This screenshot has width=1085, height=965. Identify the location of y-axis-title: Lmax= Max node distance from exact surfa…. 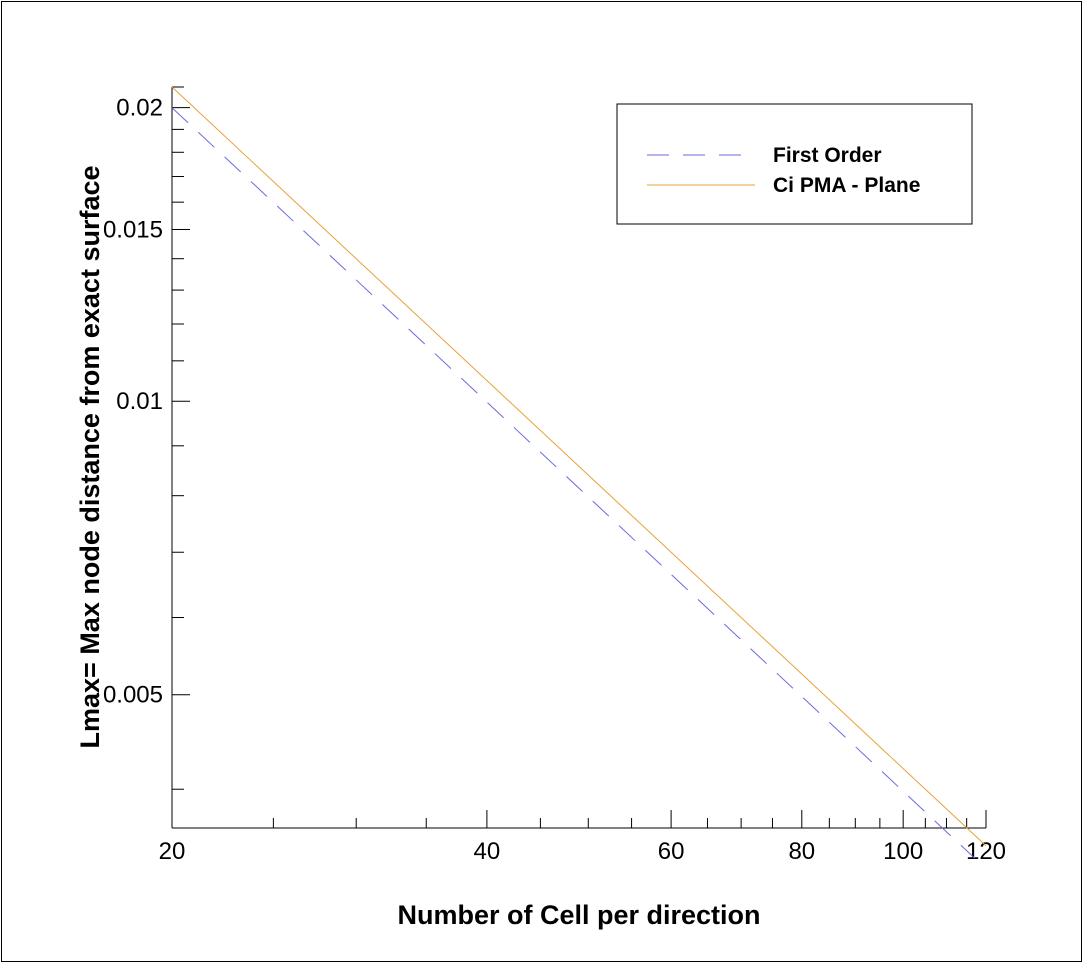
(90, 457).